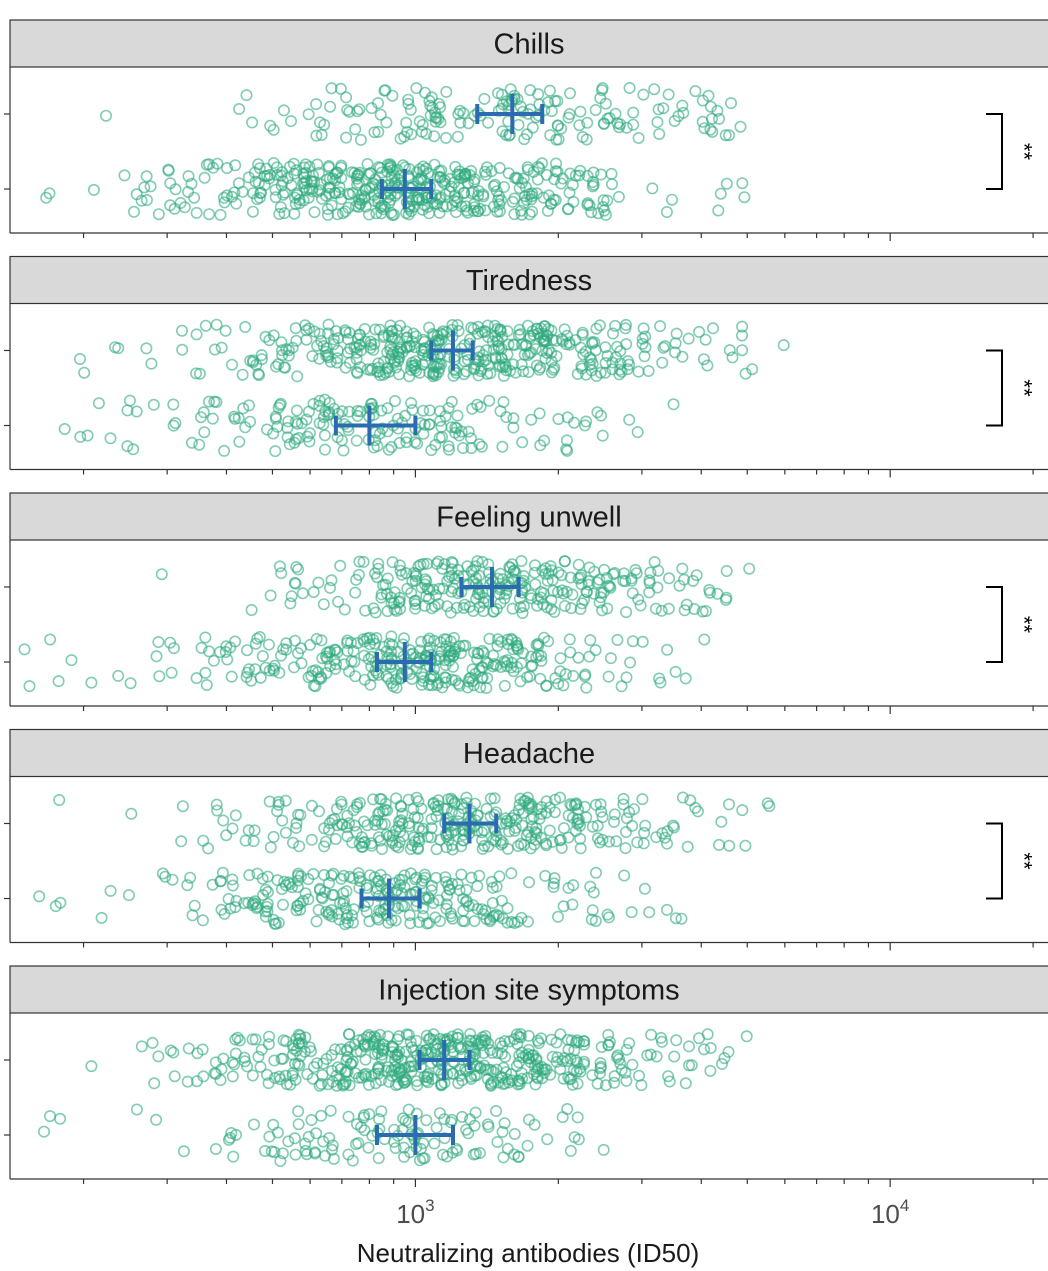 This screenshot has width=1048, height=1271. Describe the element at coordinates (1011, 624) in the screenshot. I see `significance-bracket: **` at that location.